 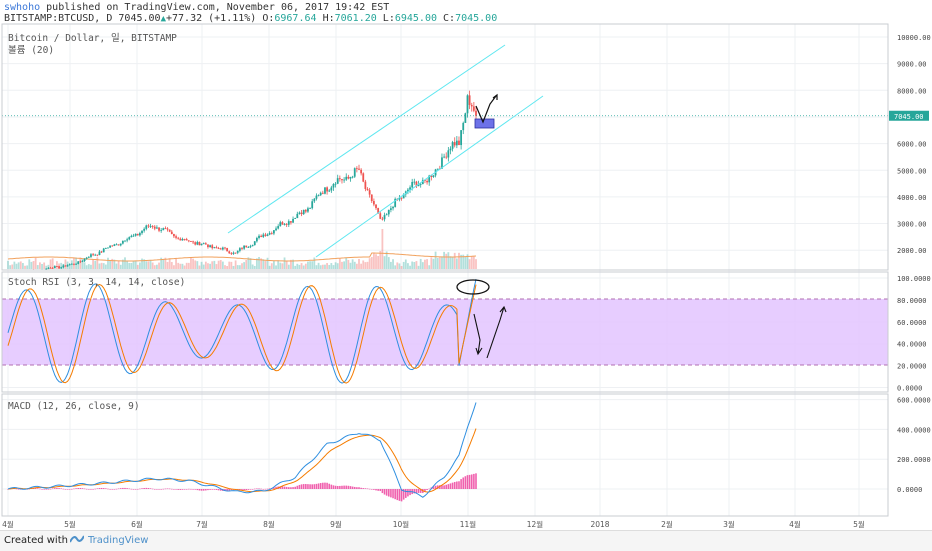 I want to click on tradingview-brand-link: TradingView, so click(x=118, y=540).